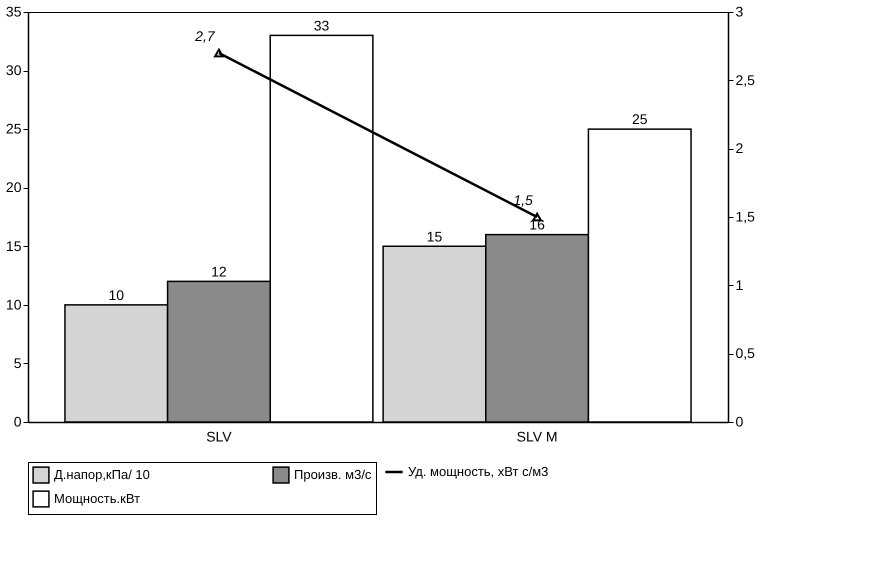  I want to click on y2-tick-label: 1,5, so click(746, 216).